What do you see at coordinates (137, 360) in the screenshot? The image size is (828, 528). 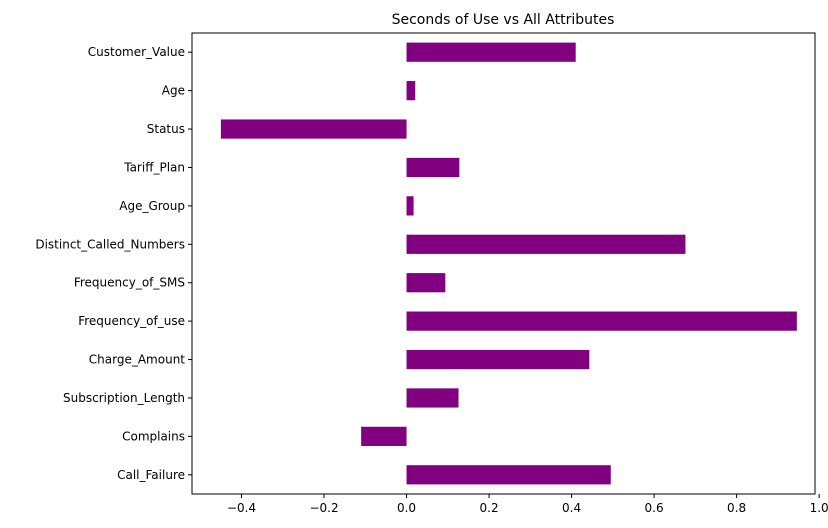 I see `y-tick-label: Charge_Amount` at bounding box center [137, 360].